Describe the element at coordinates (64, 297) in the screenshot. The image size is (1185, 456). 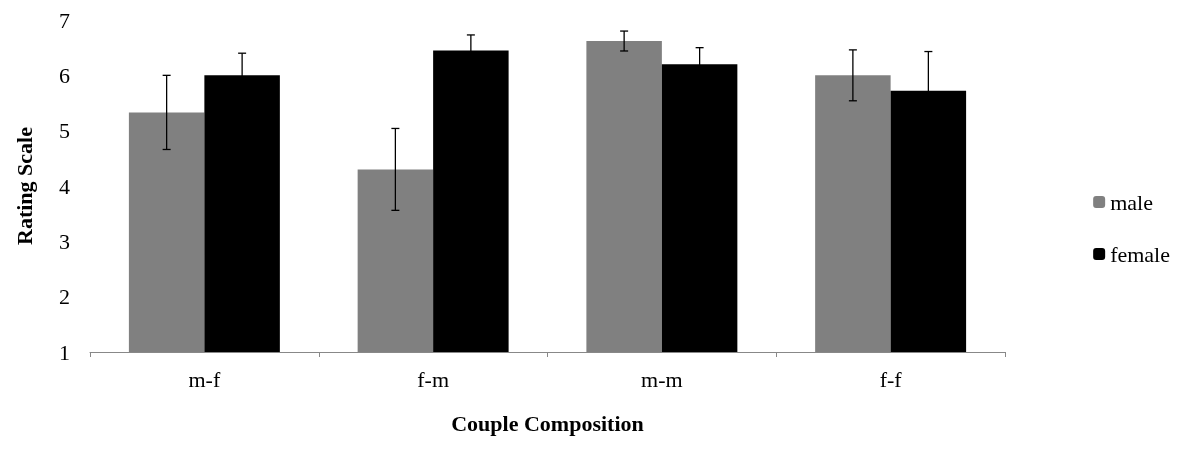
I see `y-tick-label: 2` at that location.